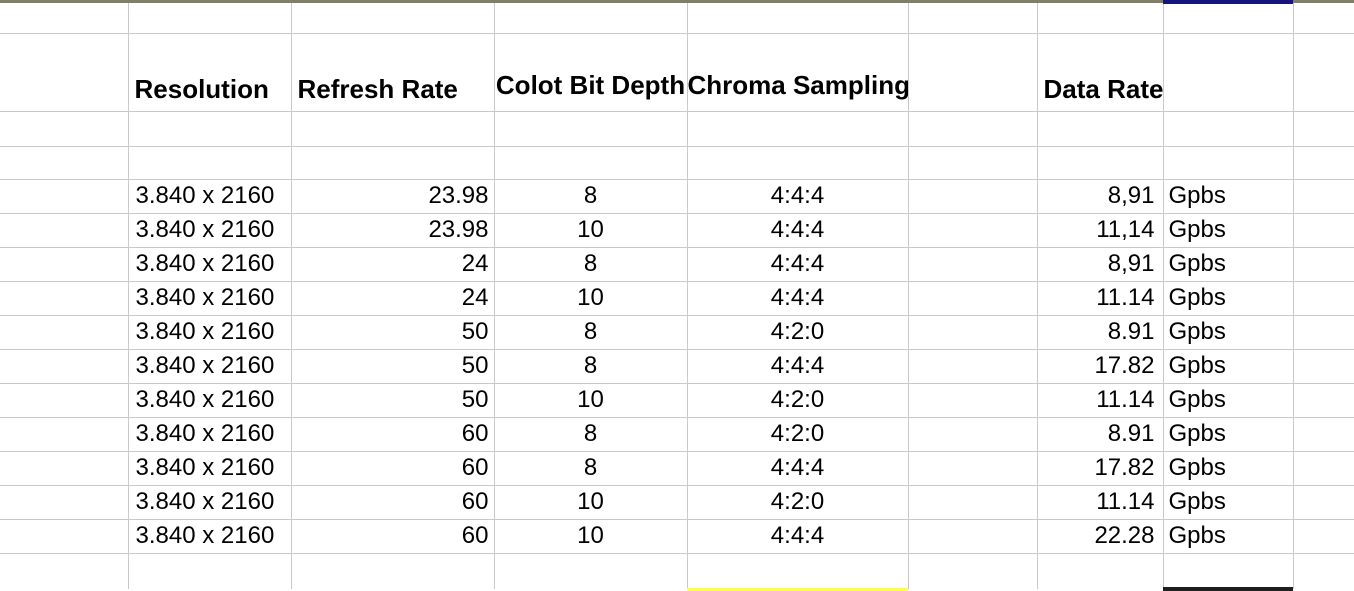 The height and width of the screenshot is (591, 1354). I want to click on cell-chroma: 4:2:0, so click(798, 400).